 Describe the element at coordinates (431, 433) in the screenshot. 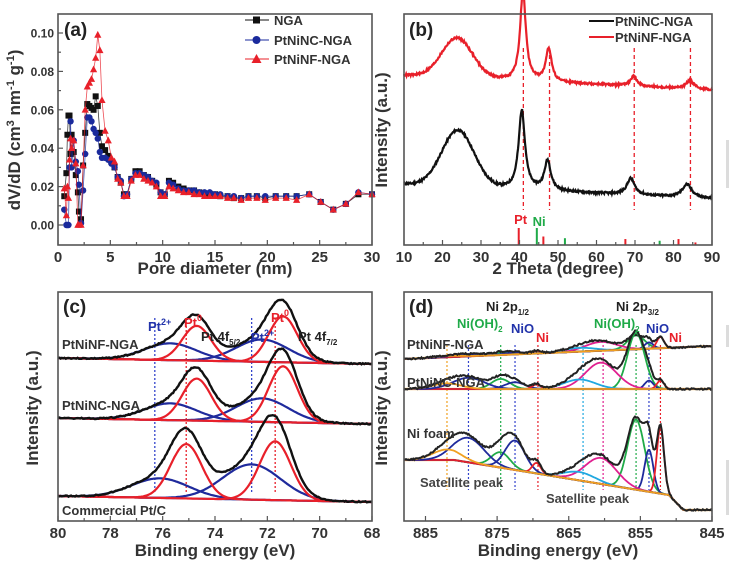

I see `sample-label-ni-foam: Ni foam` at that location.